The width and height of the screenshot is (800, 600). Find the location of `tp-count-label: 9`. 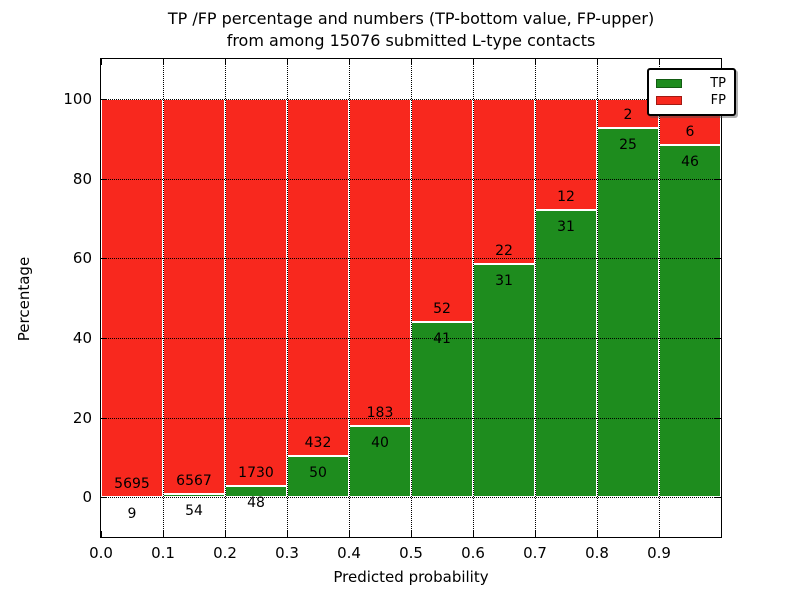

tp-count-label: 9 is located at coordinates (132, 513).